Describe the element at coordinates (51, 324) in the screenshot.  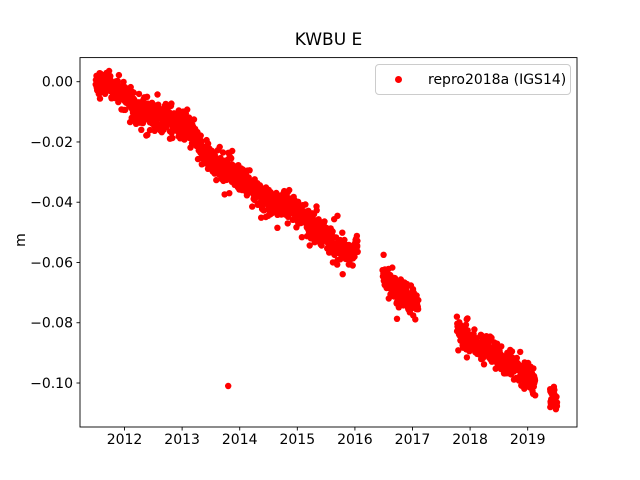
I see `y-tick-label: −0.08` at that location.